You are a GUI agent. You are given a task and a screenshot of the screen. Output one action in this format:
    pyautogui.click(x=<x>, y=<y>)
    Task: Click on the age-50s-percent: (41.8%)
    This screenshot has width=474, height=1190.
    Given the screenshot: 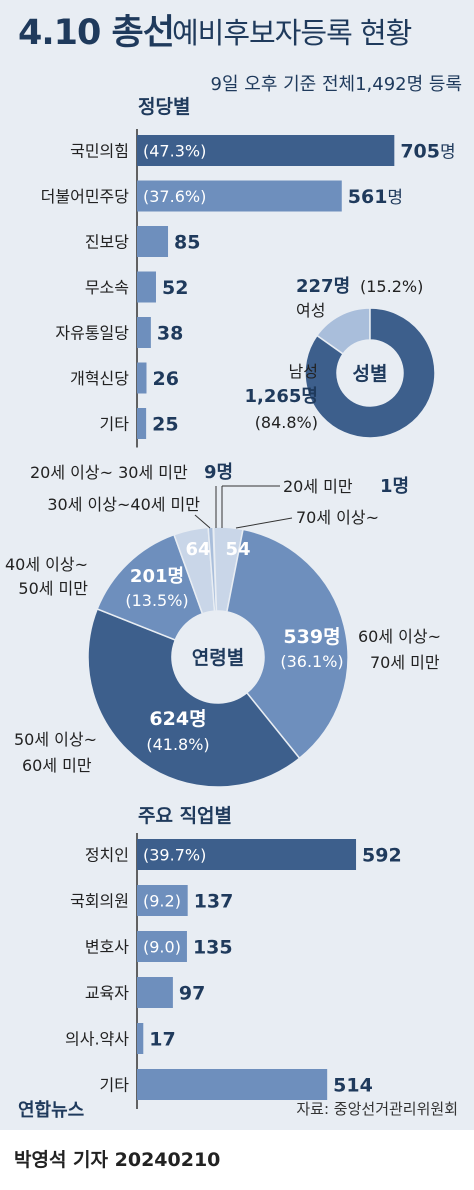 What is the action you would take?
    pyautogui.click(x=177, y=744)
    